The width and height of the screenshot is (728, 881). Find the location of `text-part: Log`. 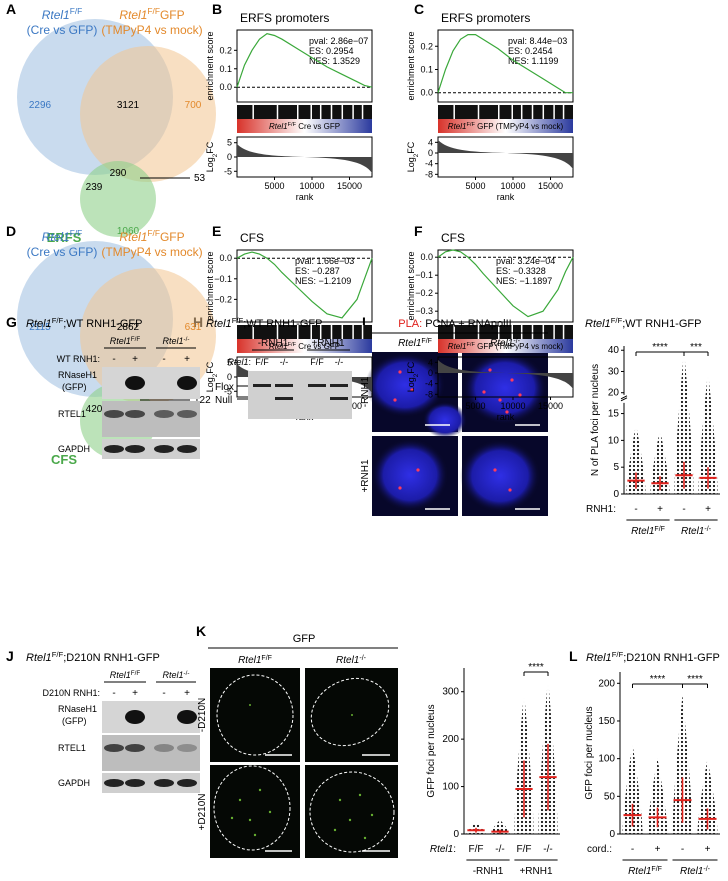

text-part: Log is located at coordinates (411, 164).